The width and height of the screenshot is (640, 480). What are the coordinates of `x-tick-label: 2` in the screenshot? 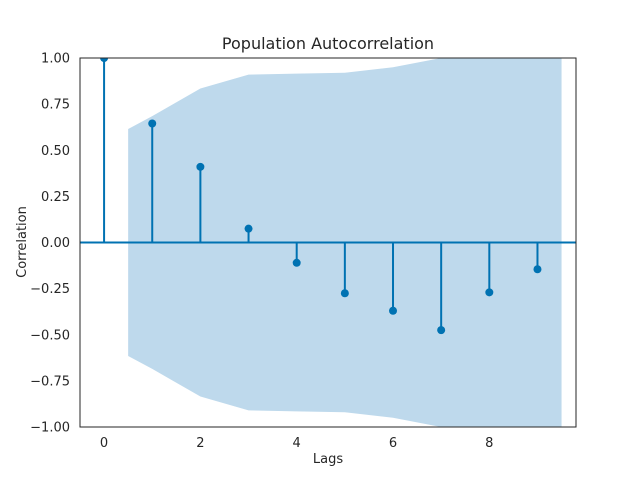 It's located at (200, 443).